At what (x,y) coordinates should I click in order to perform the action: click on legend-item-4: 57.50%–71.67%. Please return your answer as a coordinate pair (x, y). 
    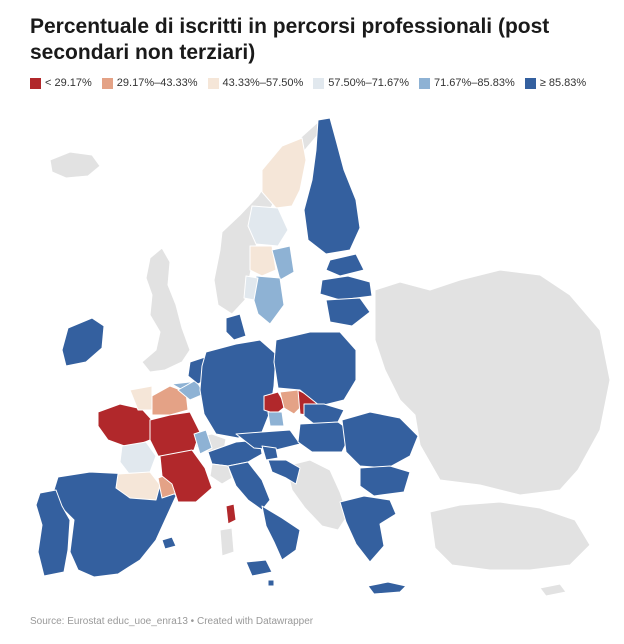
    Looking at the image, I should click on (361, 83).